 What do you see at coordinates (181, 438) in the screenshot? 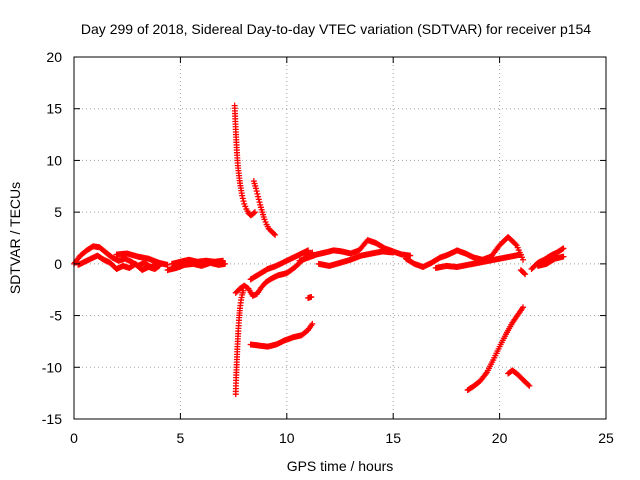
I see `x-tick-label: 5` at bounding box center [181, 438].